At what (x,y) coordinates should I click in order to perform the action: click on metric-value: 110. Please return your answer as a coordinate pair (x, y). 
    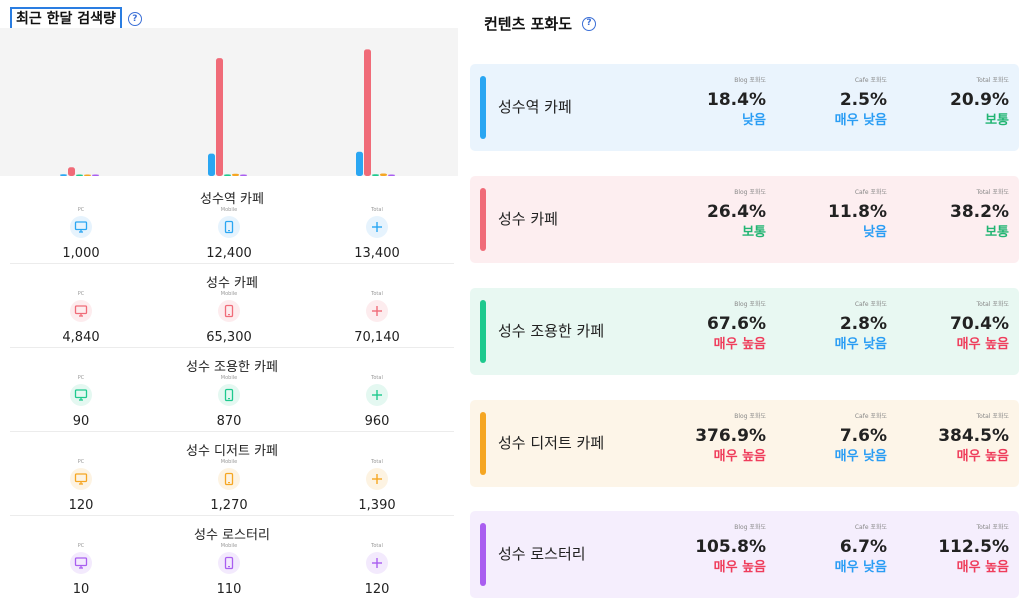
    Looking at the image, I should click on (229, 589).